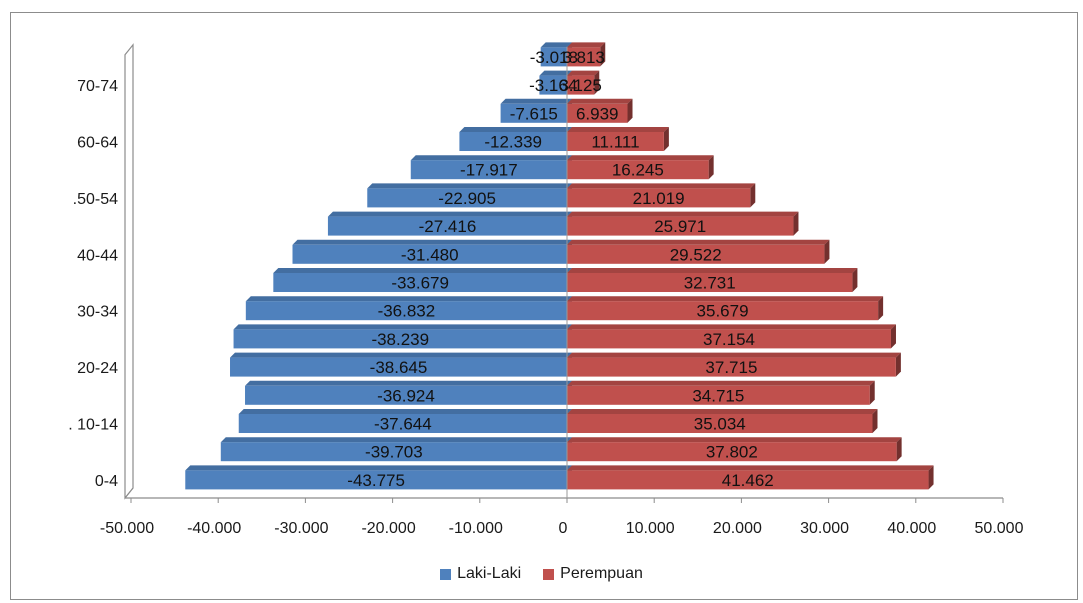 The image size is (1083, 603). What do you see at coordinates (718, 395) in the screenshot?
I see `data-label-perempuan-3: 34.715` at bounding box center [718, 395].